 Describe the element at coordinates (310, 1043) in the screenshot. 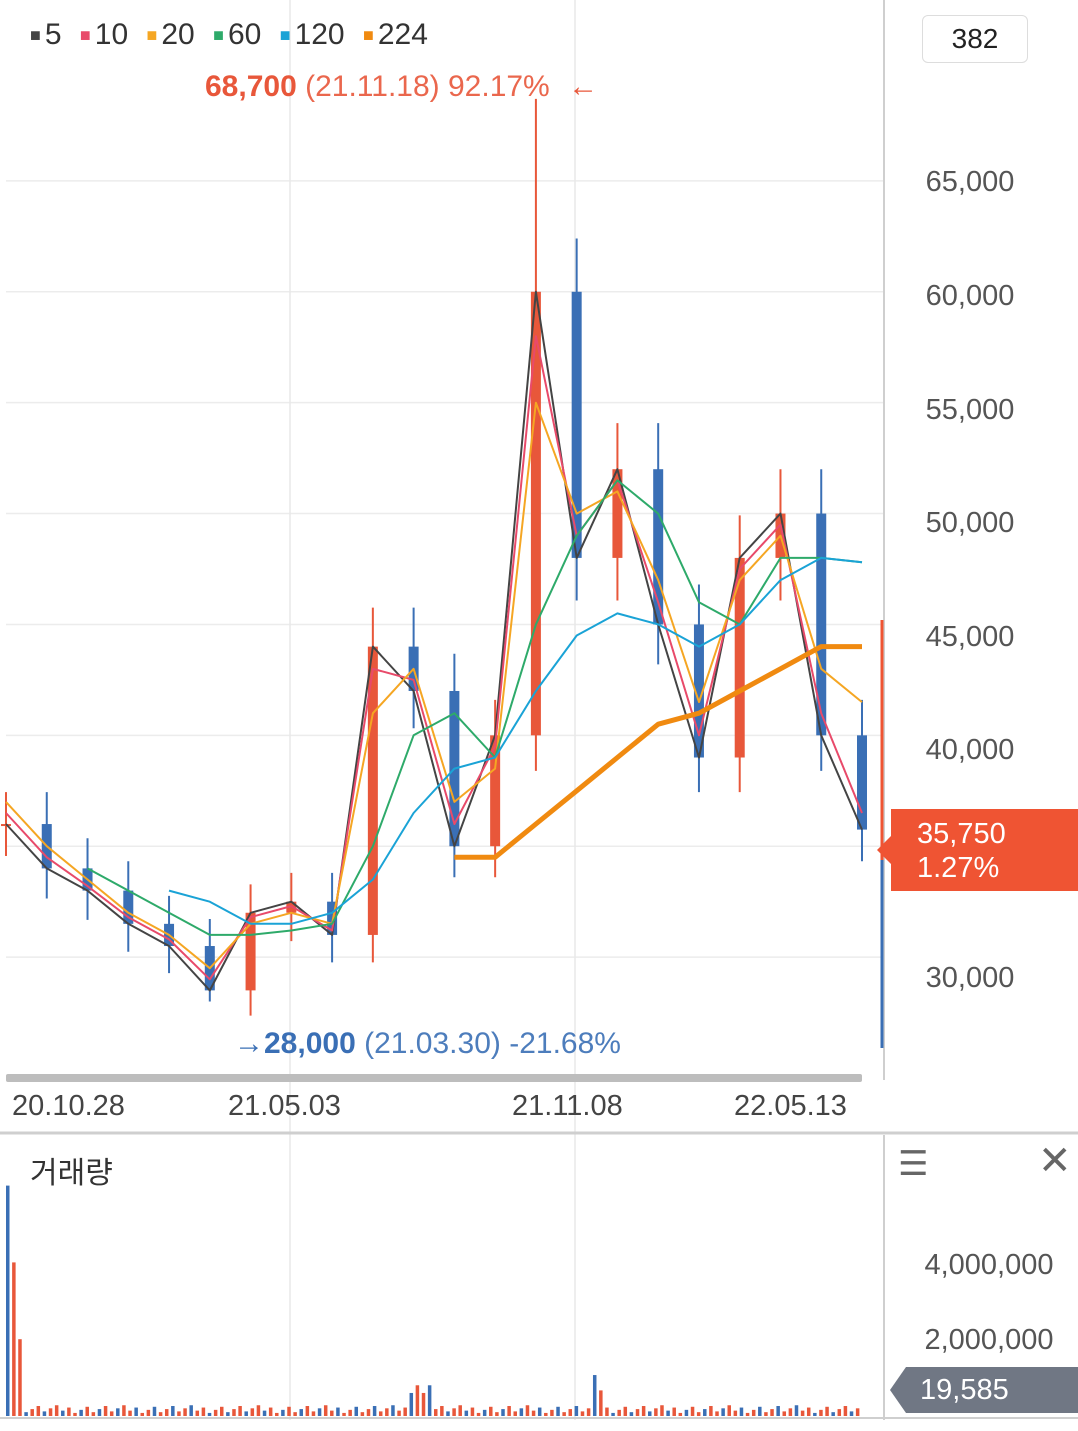

I see `min-price-value: 28,000` at that location.